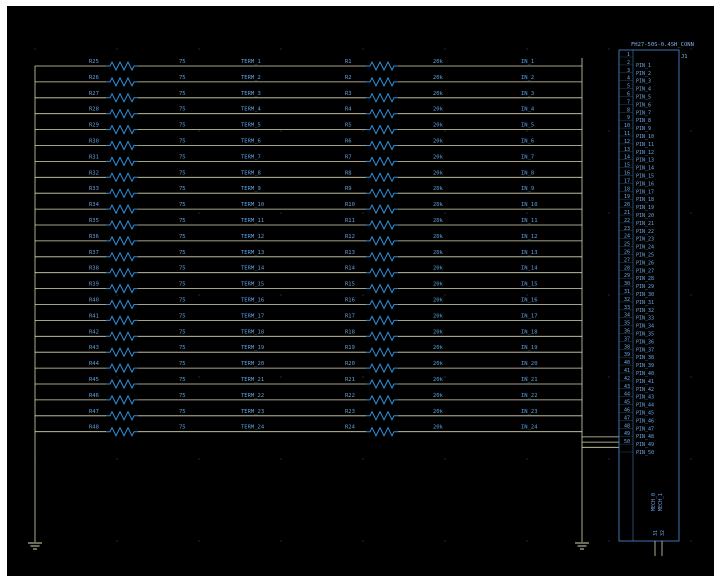 This screenshot has width=721, height=582. I want to click on pin-number: 22, so click(627, 221).